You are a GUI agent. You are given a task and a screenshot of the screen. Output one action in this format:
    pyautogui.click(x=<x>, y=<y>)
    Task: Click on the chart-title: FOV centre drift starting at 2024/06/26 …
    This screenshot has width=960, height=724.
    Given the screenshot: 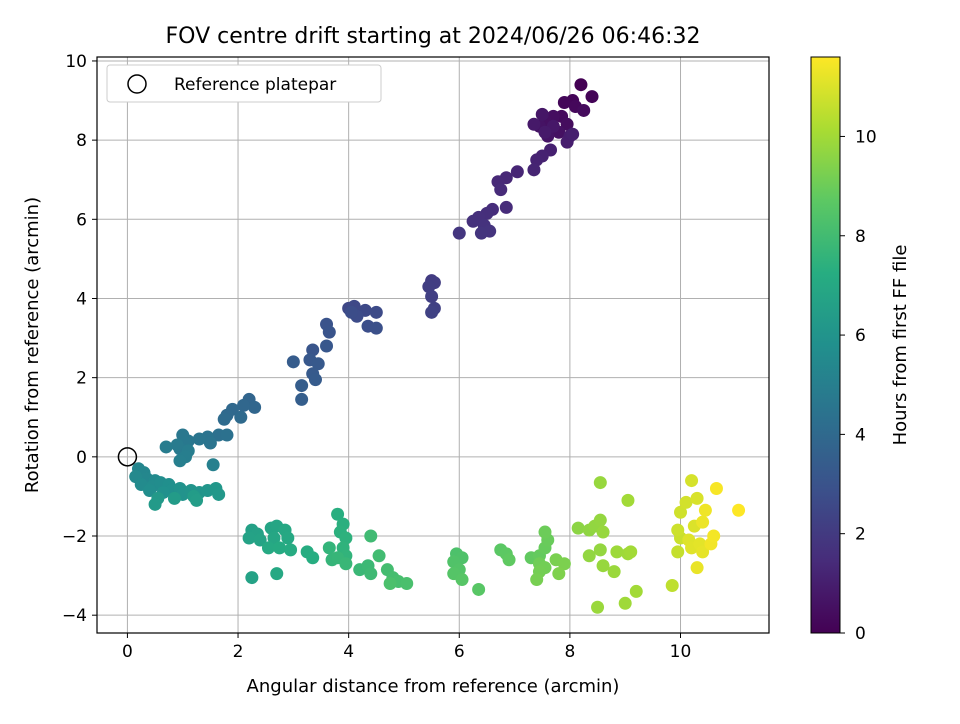 What is the action you would take?
    pyautogui.click(x=433, y=36)
    